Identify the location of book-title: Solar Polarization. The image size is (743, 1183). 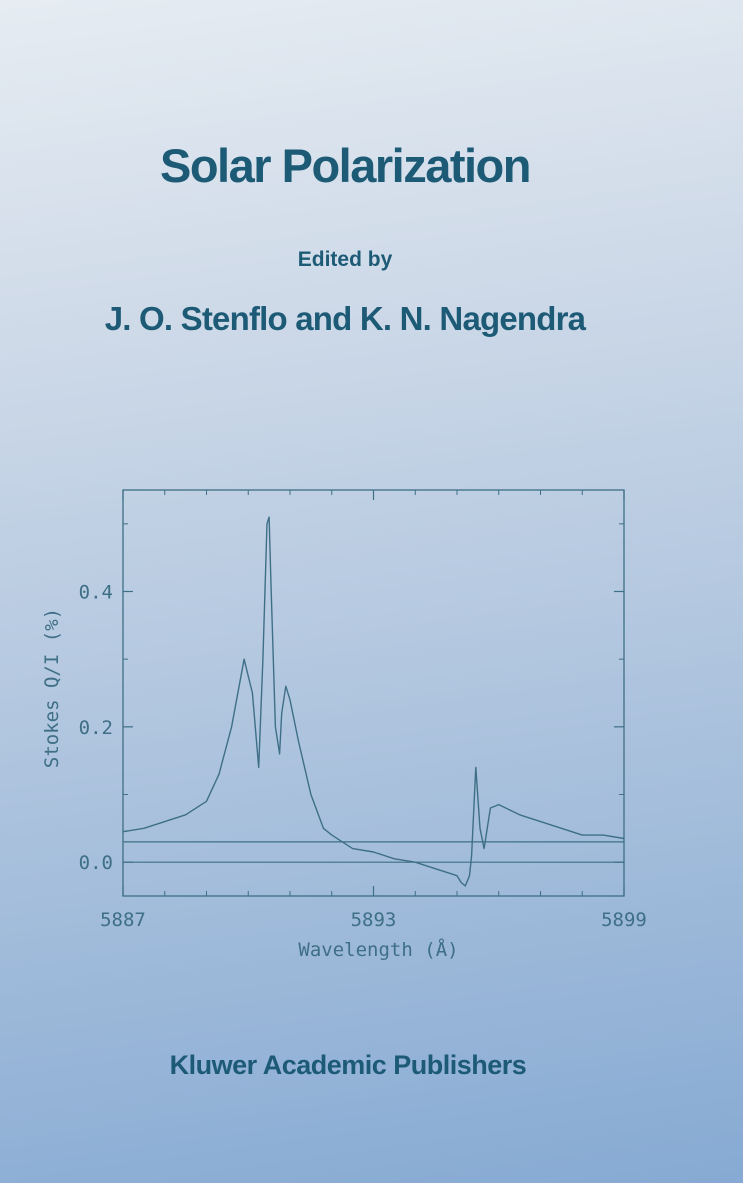
(345, 165).